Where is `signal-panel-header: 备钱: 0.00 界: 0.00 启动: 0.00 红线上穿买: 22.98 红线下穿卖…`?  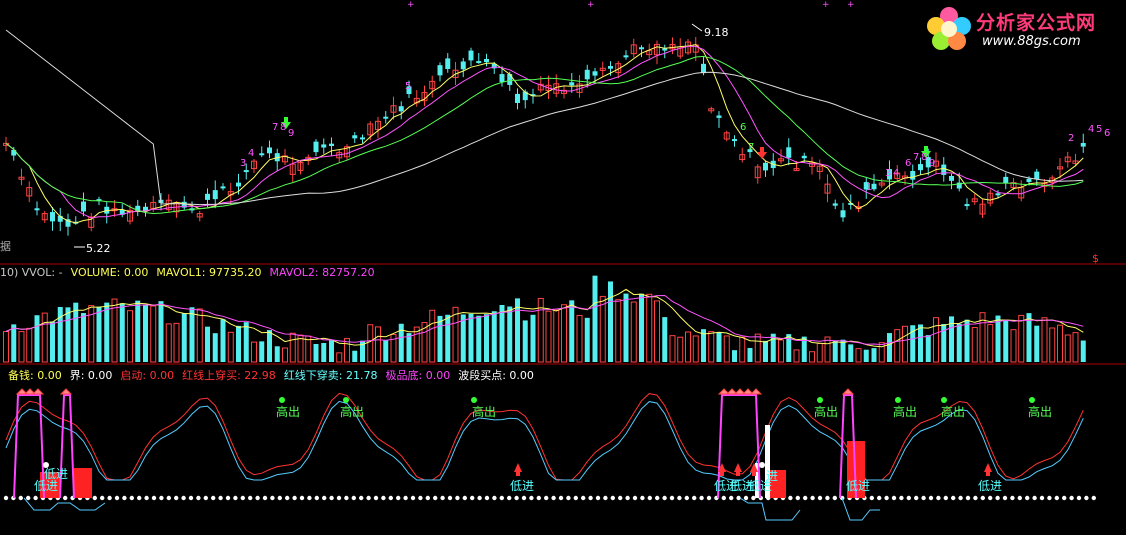
signal-panel-header: 备钱: 0.00 界: 0.00 启动: 0.00 红线上穿买: 22.98 红线下穿卖… is located at coordinates (275, 375).